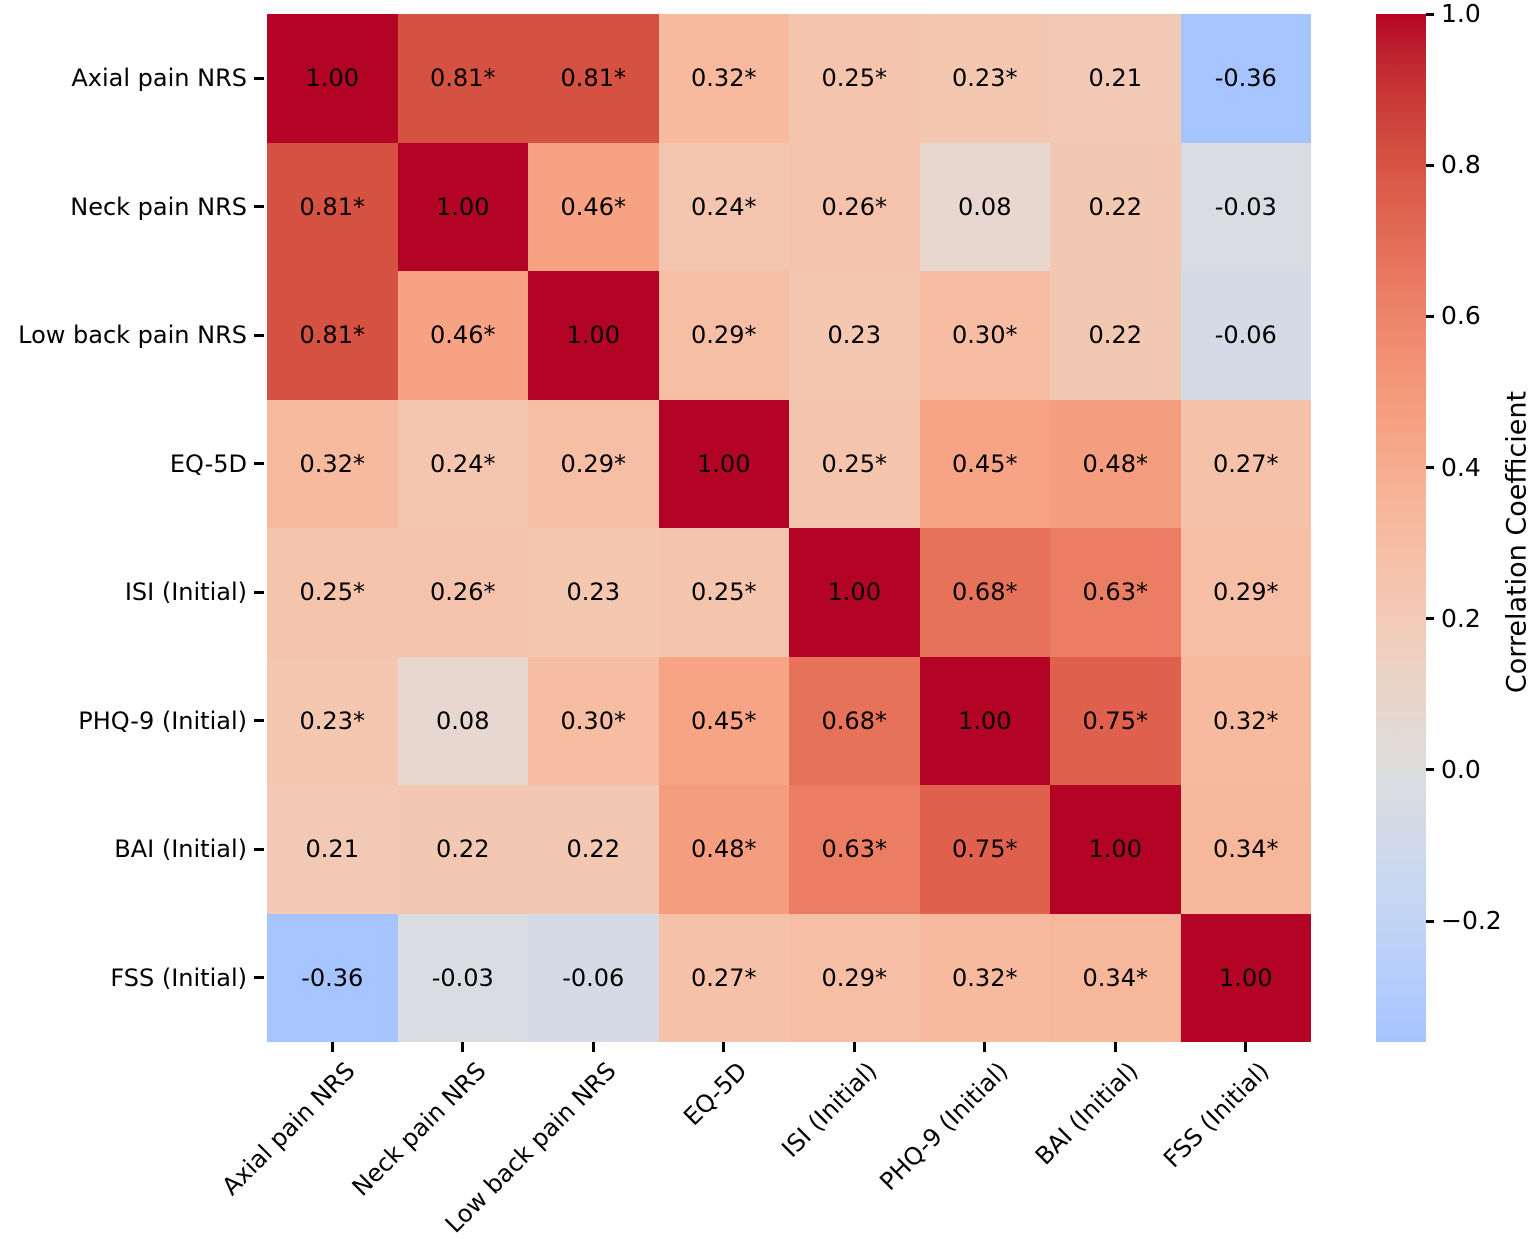 The height and width of the screenshot is (1250, 1535). What do you see at coordinates (1461, 769) in the screenshot?
I see `colorbar-tick-label: 0.0` at bounding box center [1461, 769].